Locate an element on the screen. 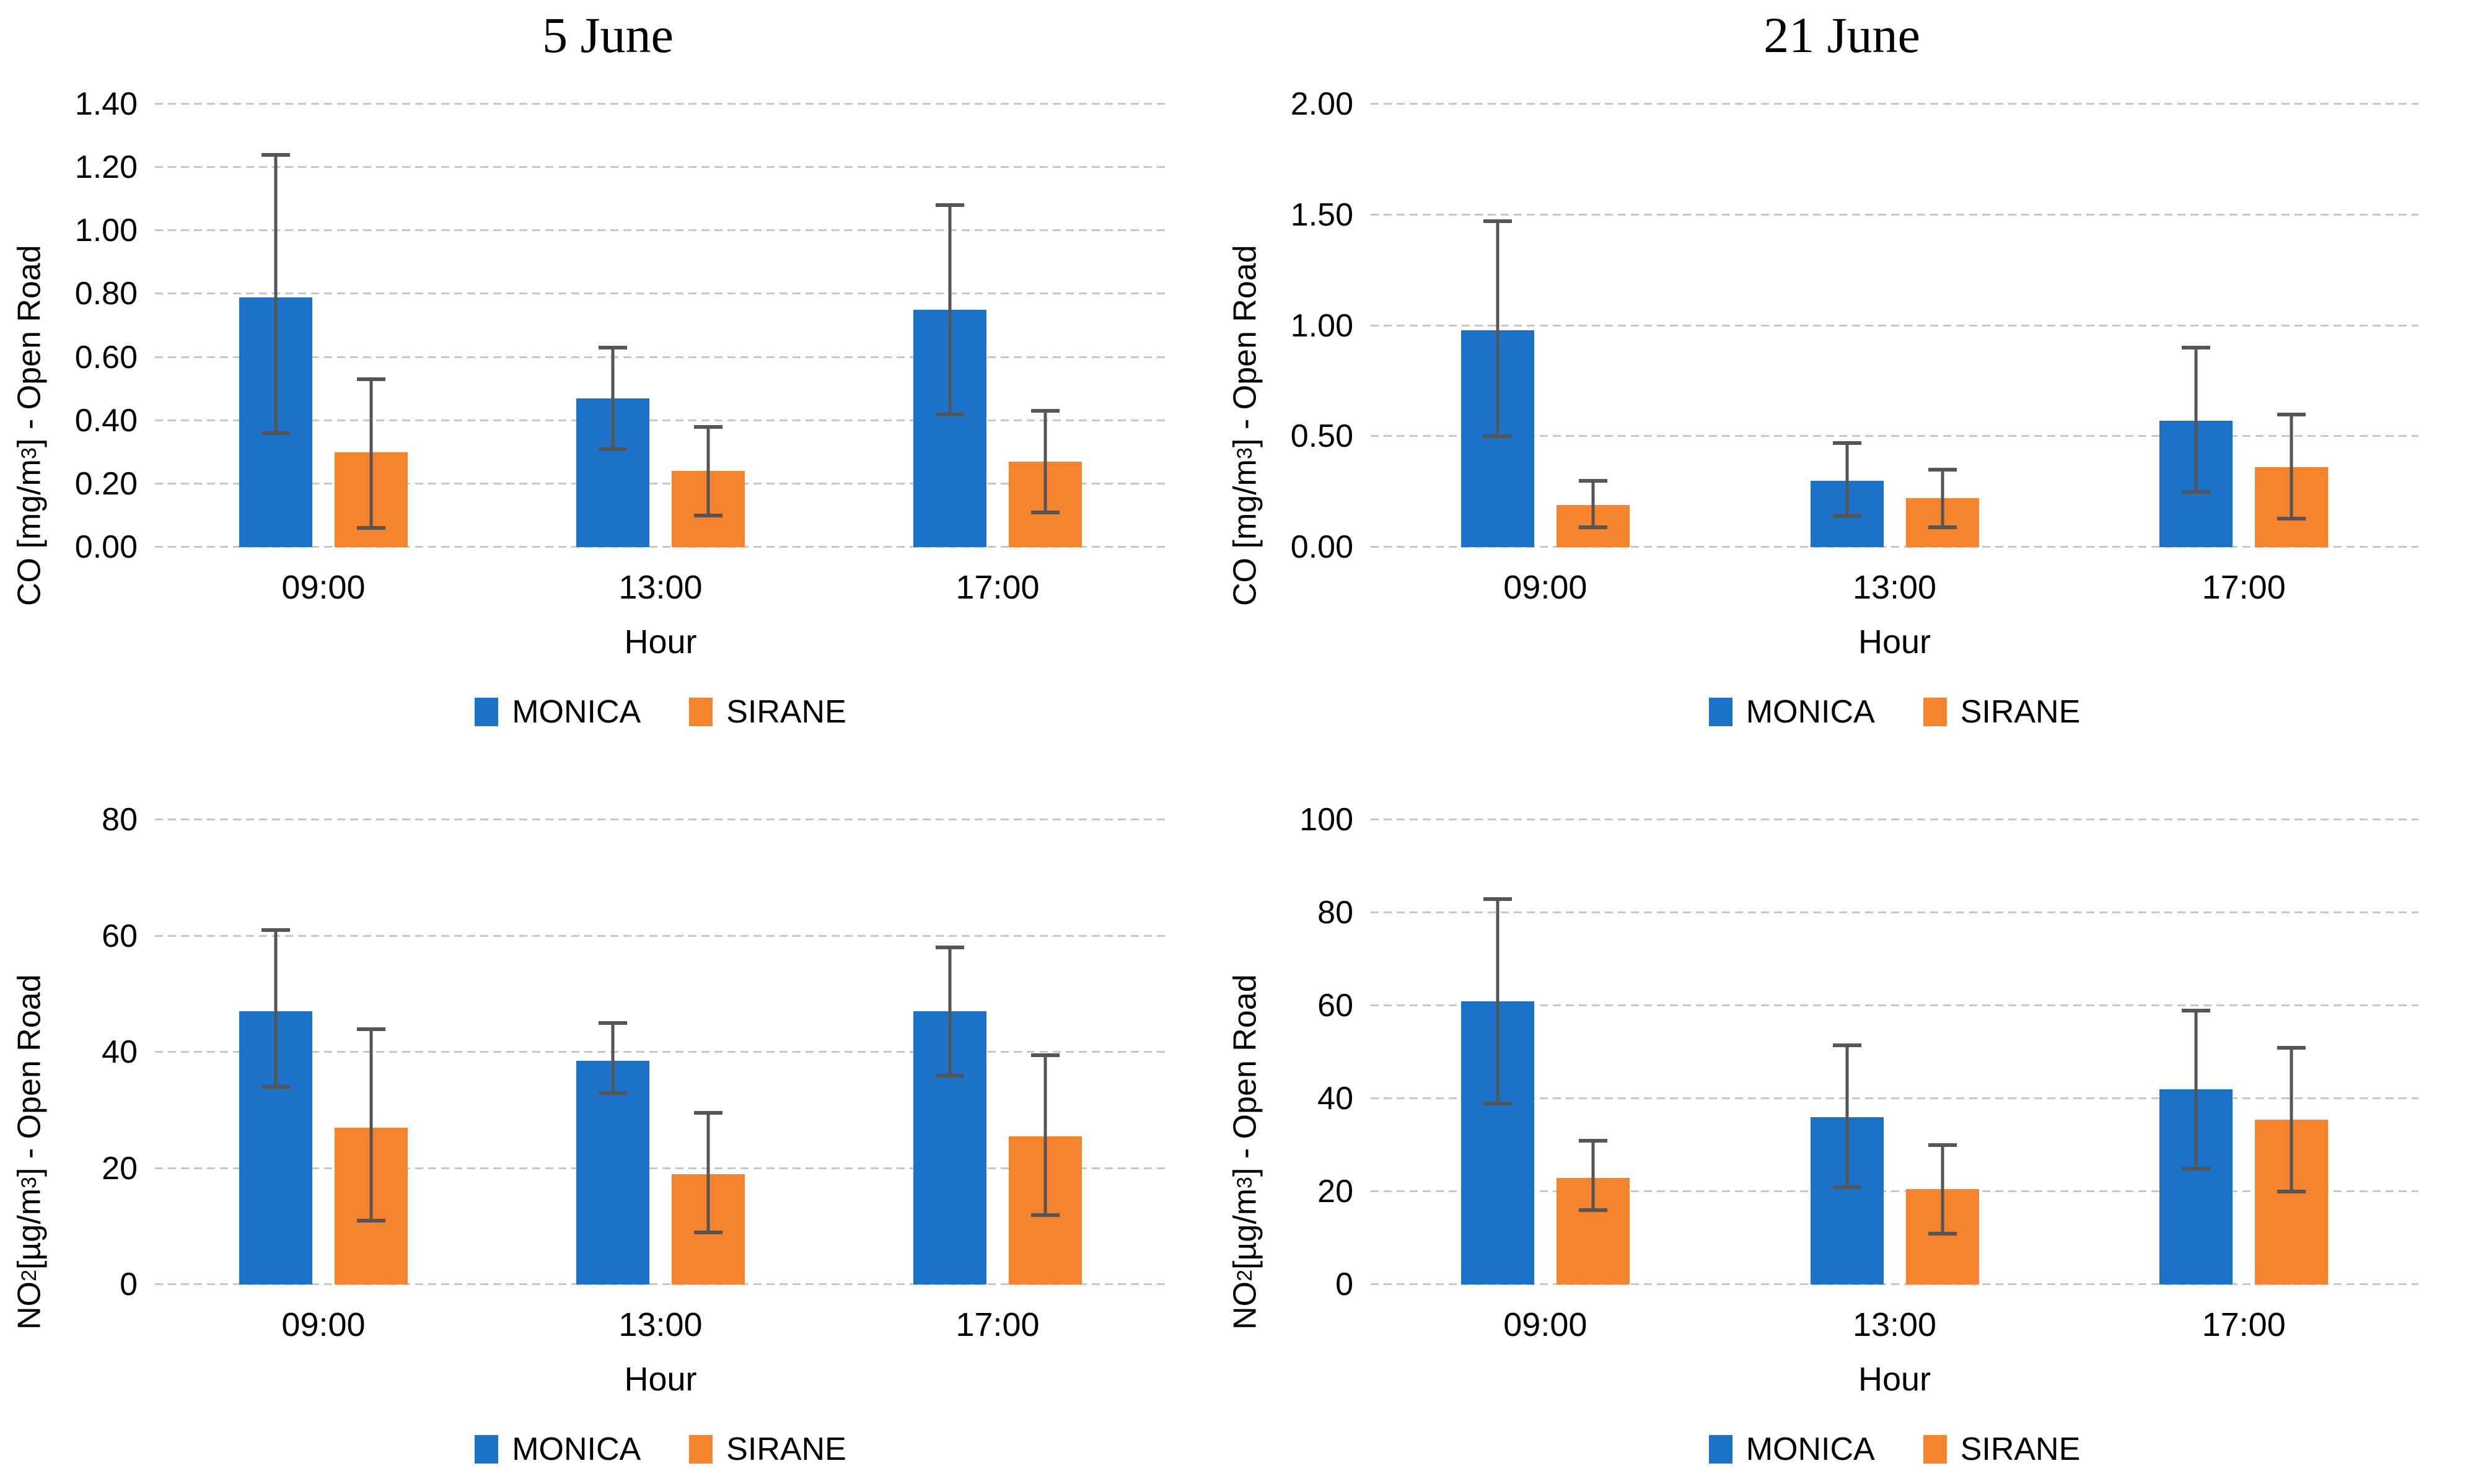 Image resolution: width=2468 pixels, height=1484 pixels. y-tick-label: 1.00 is located at coordinates (1321, 325).